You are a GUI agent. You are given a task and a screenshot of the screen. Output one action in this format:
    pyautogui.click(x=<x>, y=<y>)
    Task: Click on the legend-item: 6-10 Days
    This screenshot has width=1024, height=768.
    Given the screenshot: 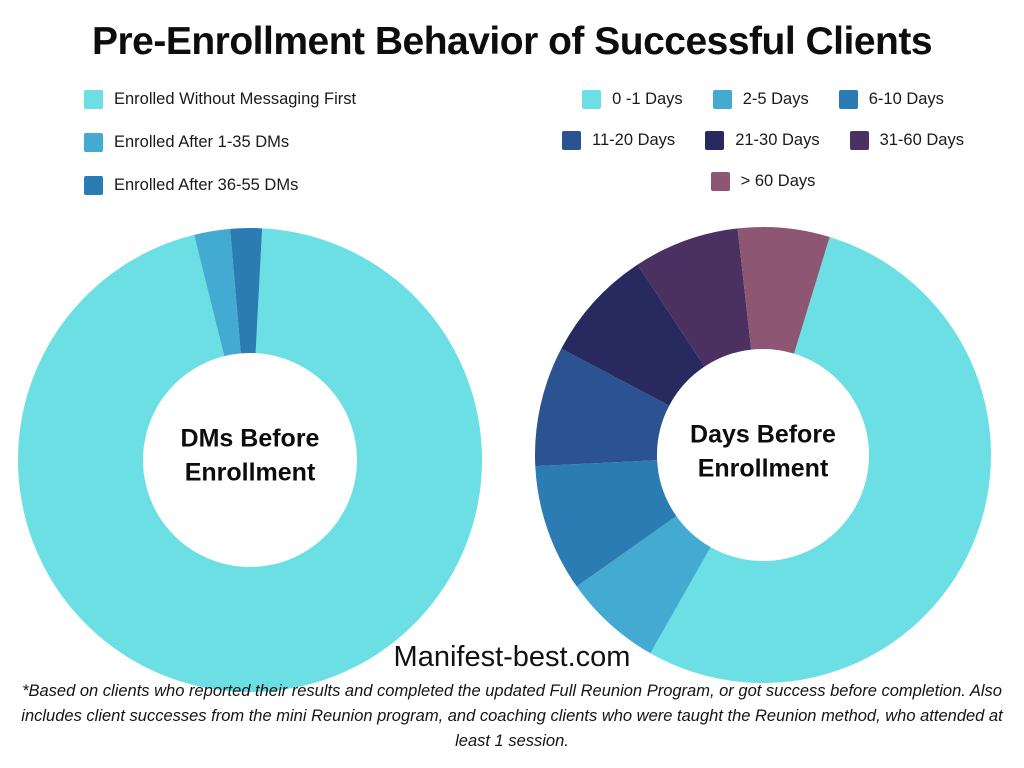 What is the action you would take?
    pyautogui.click(x=891, y=99)
    